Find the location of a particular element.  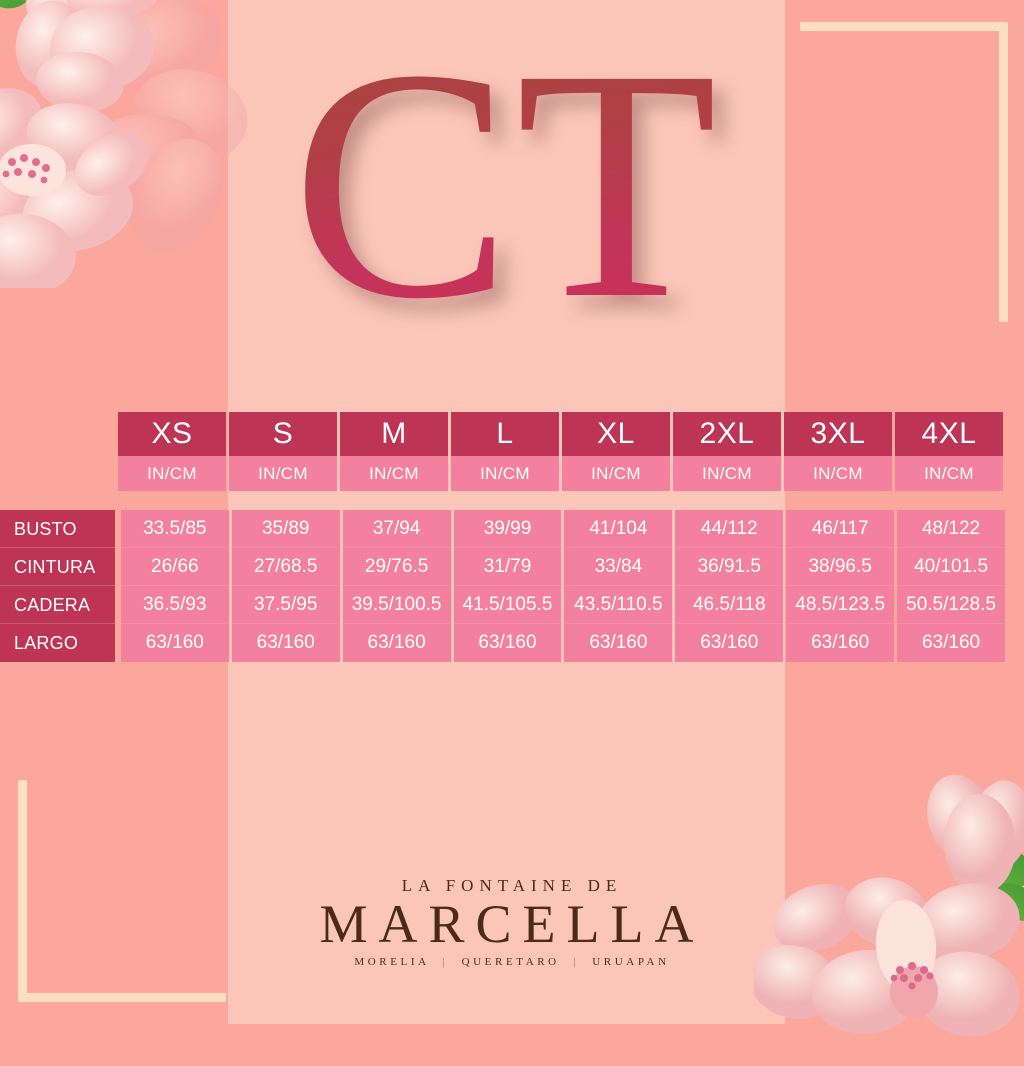

brand-name: MARCELLA is located at coordinates (512, 924).